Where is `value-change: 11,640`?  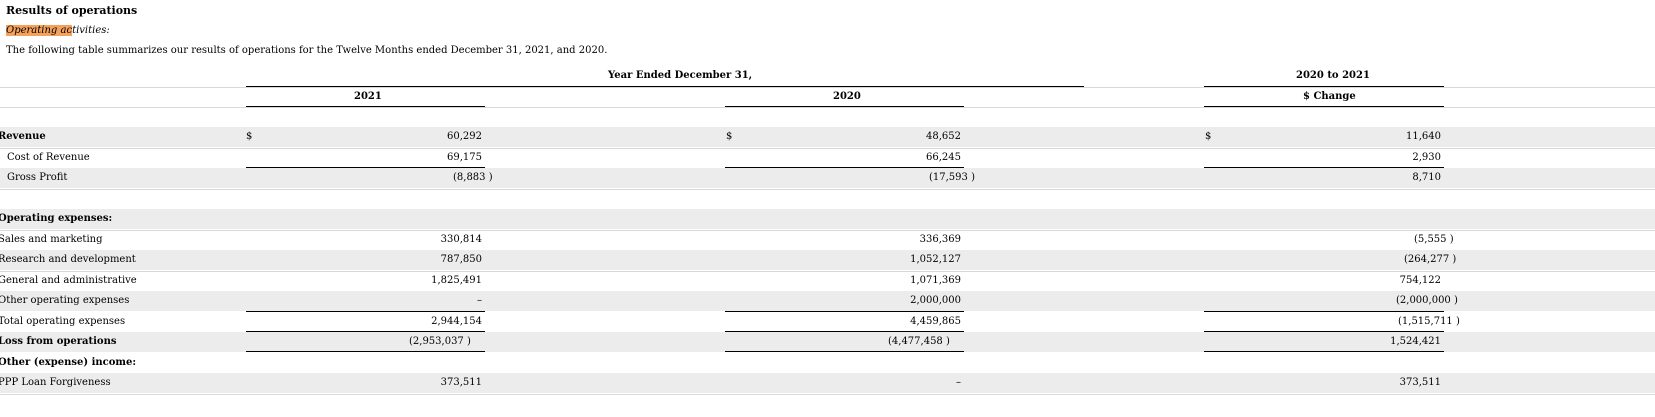 value-change: 11,640 is located at coordinates (1423, 136).